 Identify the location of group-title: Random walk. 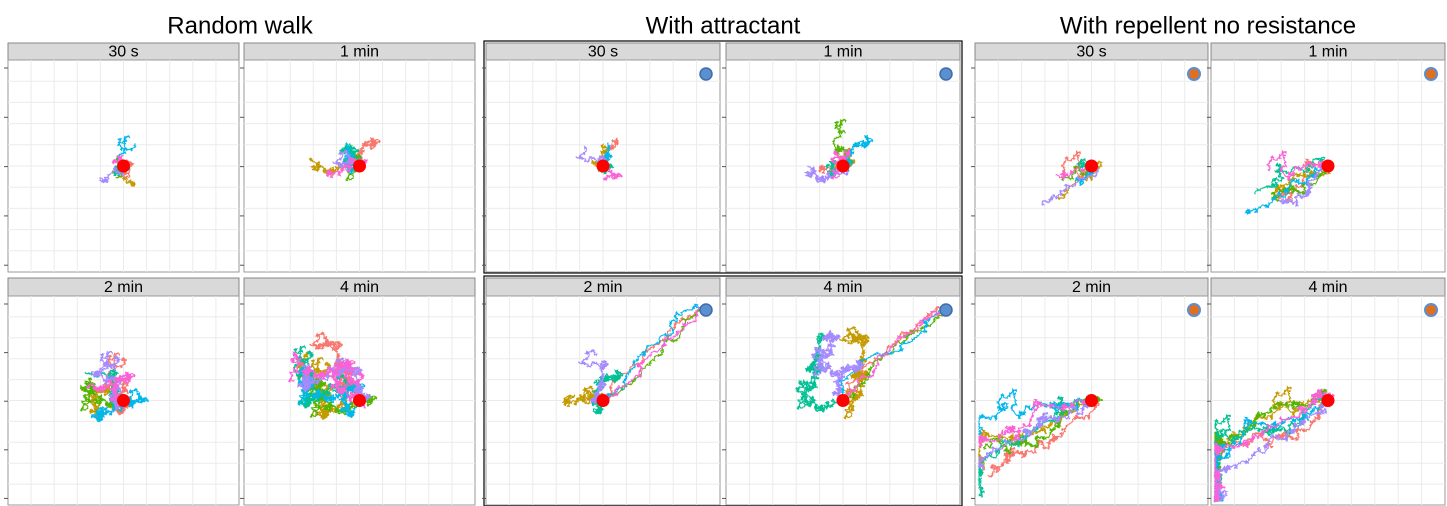
(240, 25).